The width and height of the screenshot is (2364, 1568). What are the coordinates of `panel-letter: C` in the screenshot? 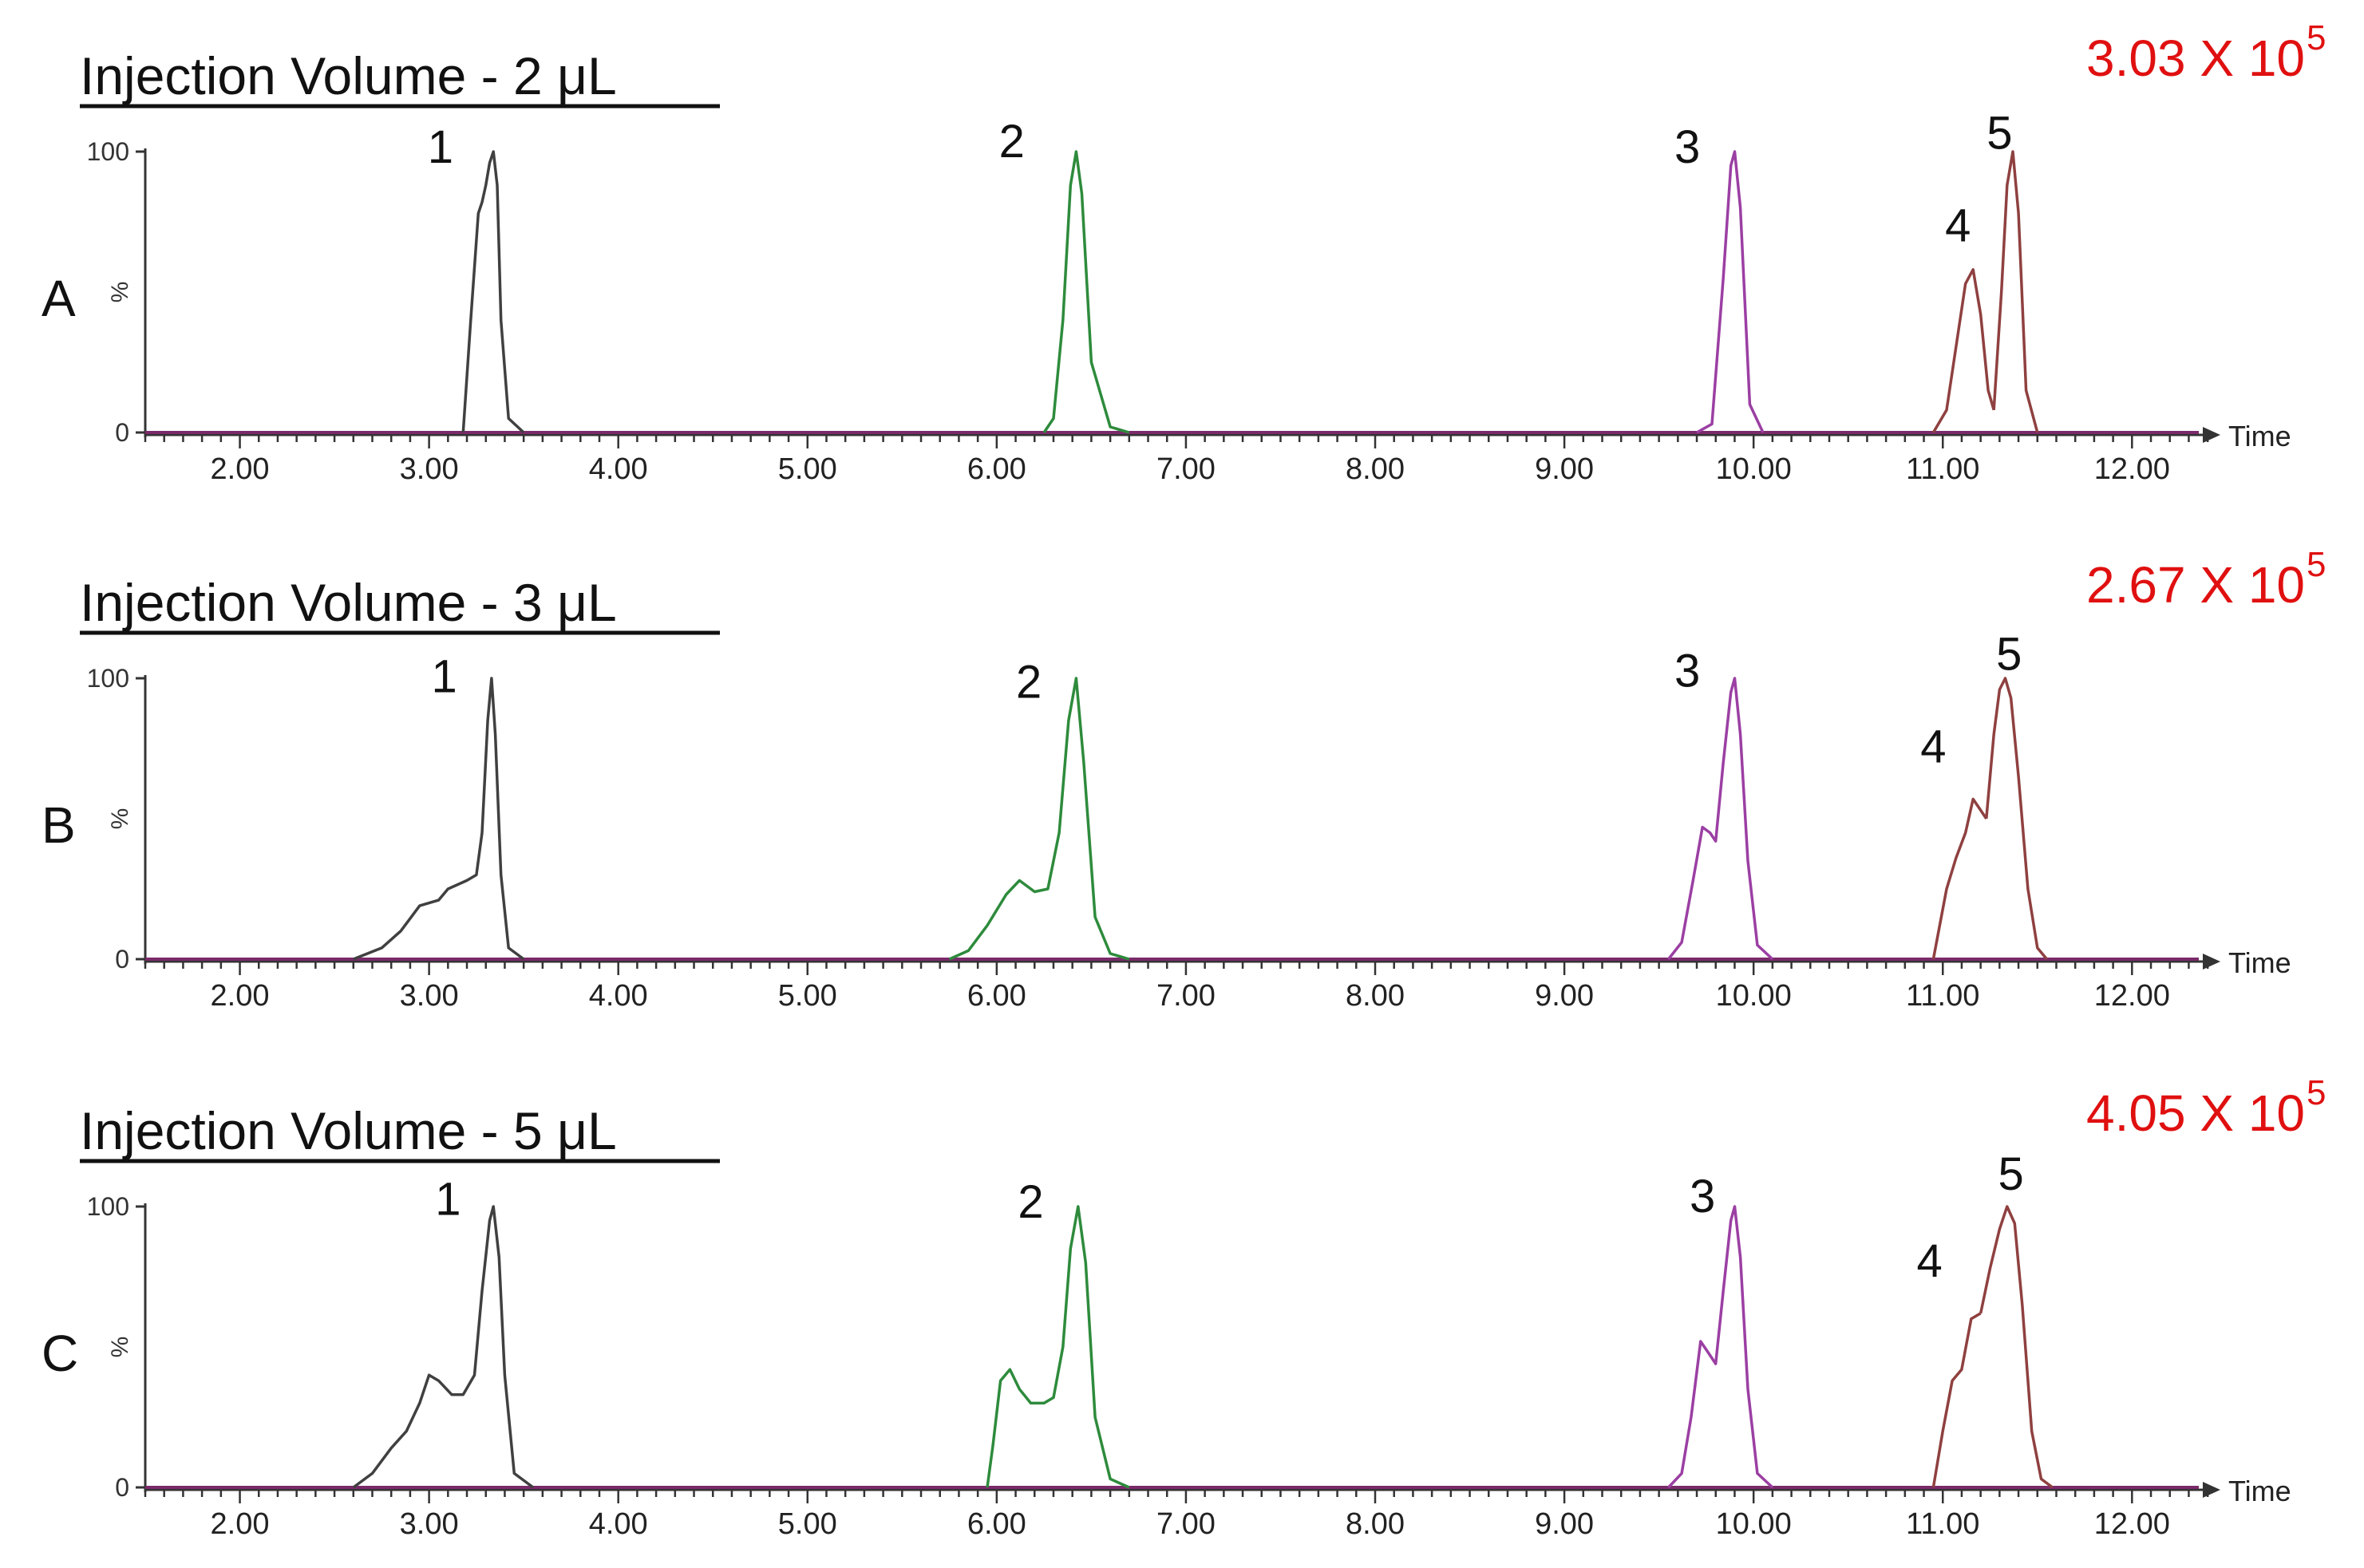 It's located at (60, 1353).